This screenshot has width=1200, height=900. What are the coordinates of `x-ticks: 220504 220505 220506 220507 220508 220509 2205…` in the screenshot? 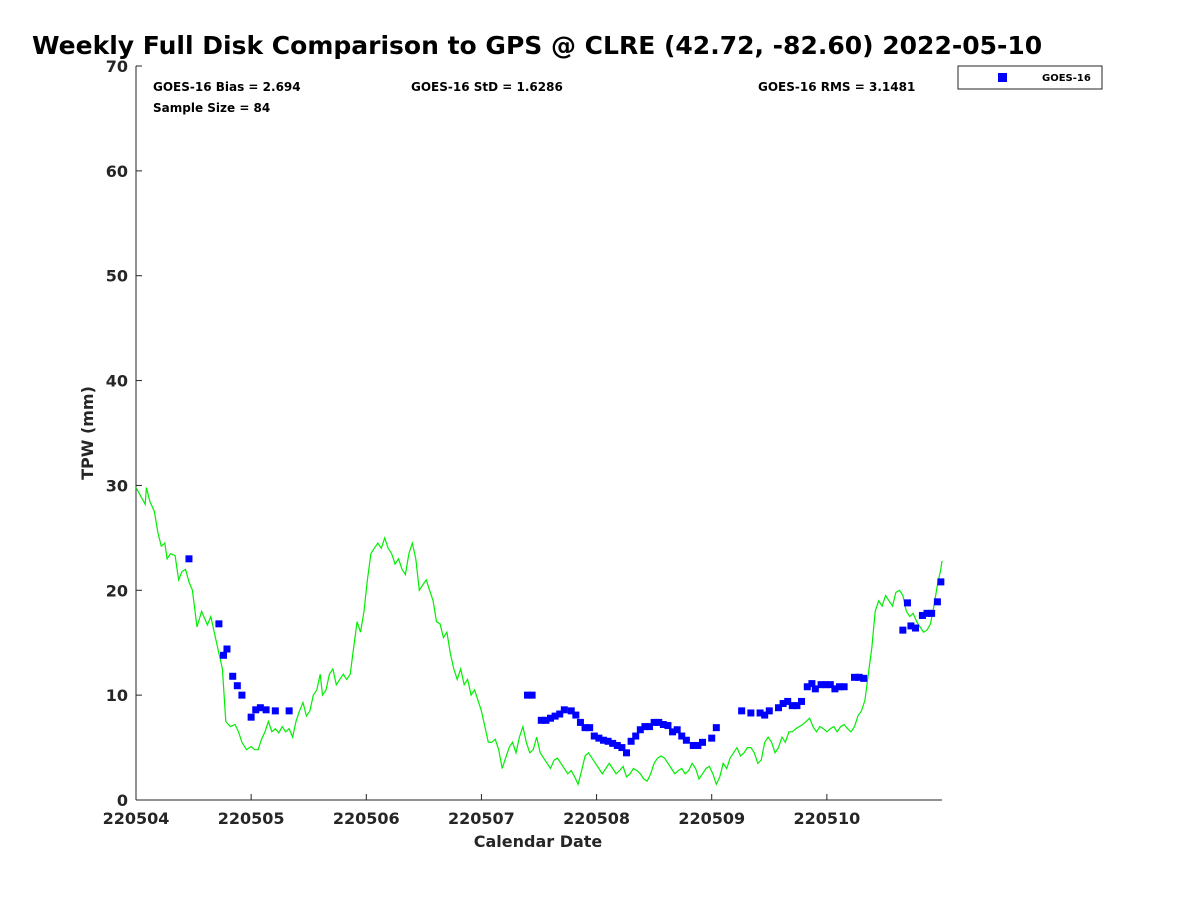 It's located at (481, 811).